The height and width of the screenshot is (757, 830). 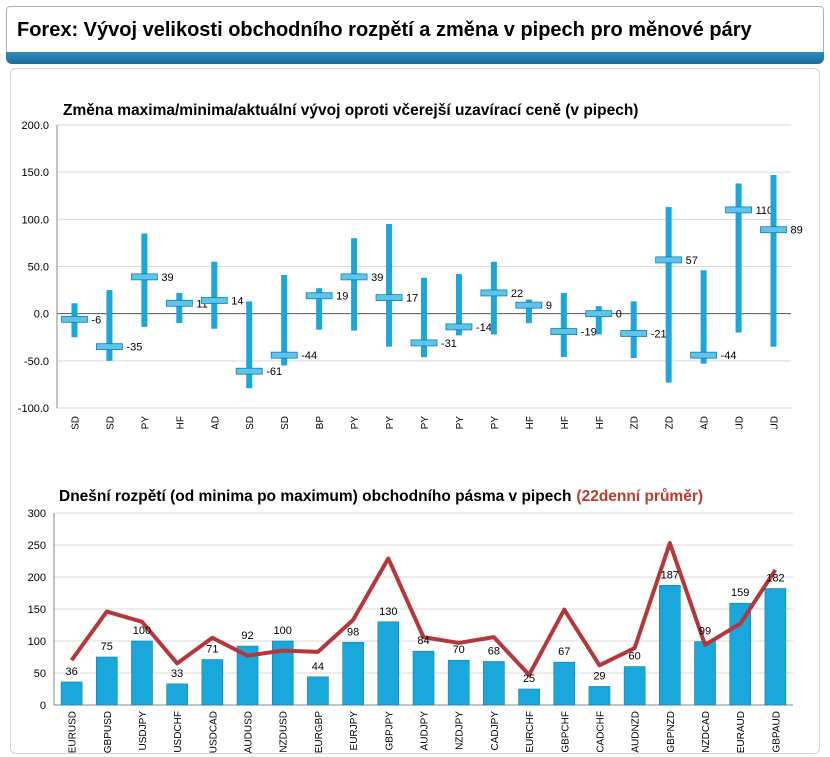 What do you see at coordinates (353, 632) in the screenshot?
I see `value-label: 98` at bounding box center [353, 632].